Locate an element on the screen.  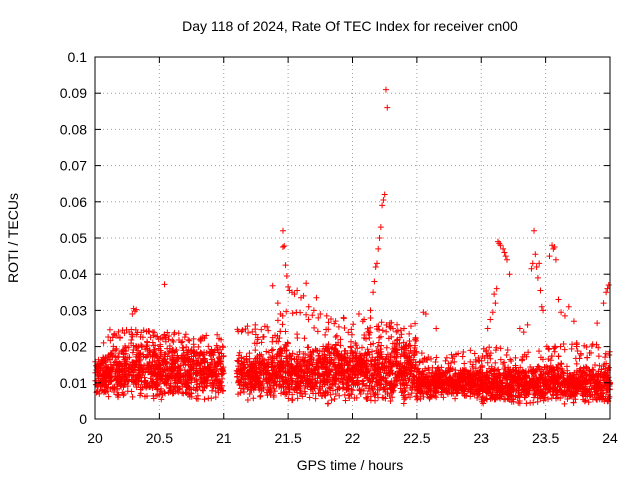
y-tick-label: 0.1 is located at coordinates (78, 57).